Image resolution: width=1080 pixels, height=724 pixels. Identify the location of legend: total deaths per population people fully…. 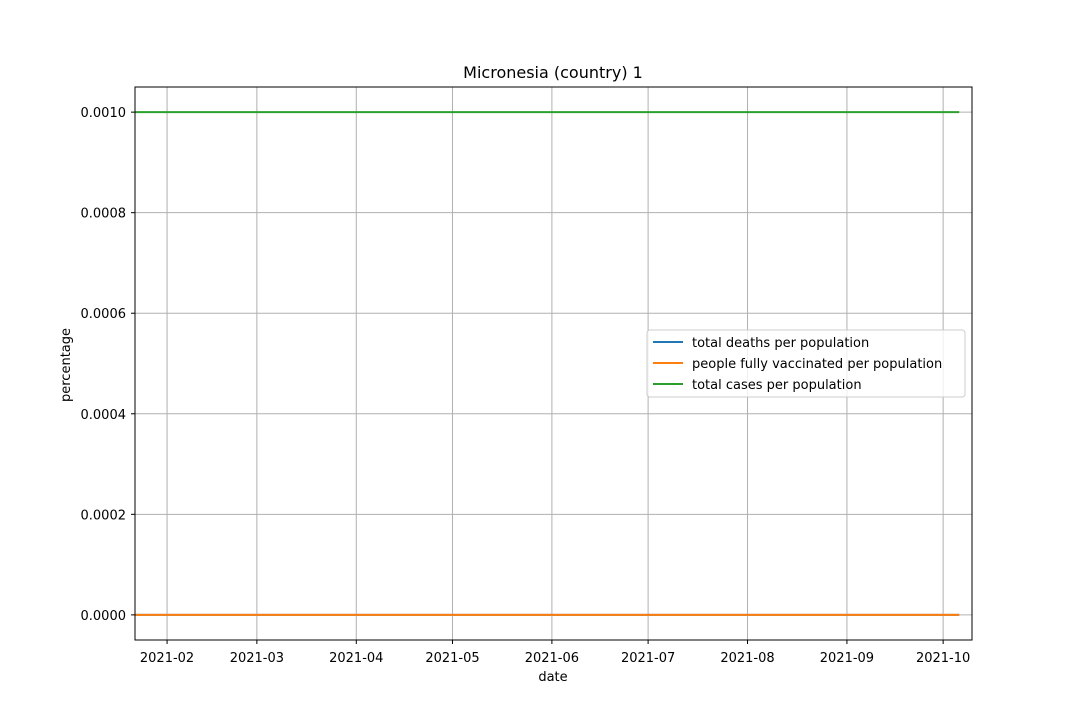
(806, 363).